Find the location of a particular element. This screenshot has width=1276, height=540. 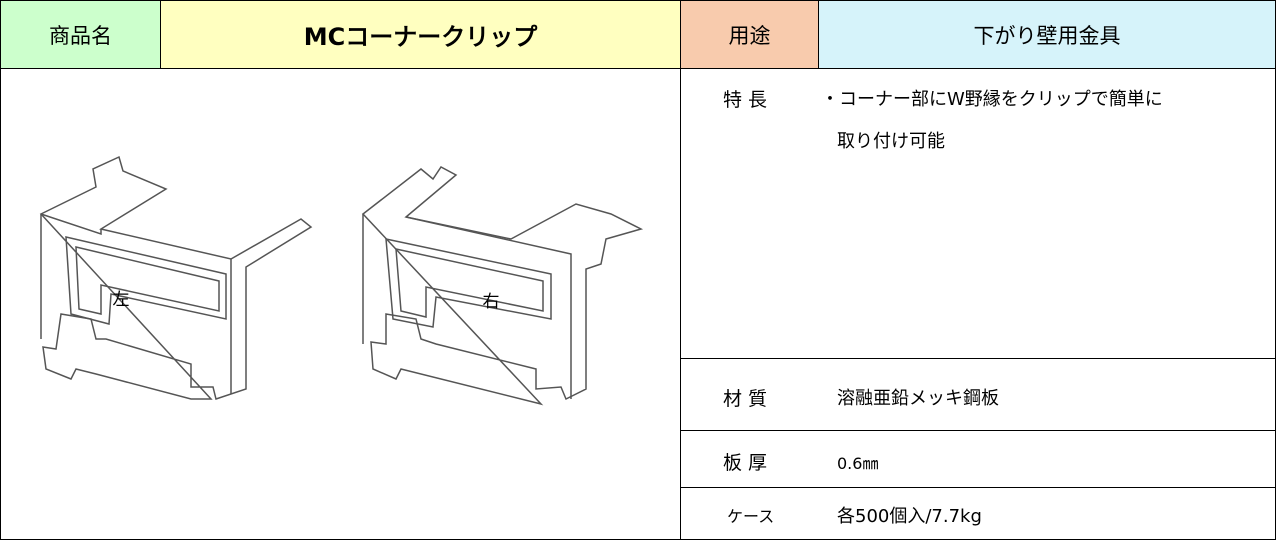

use-value-cell: 下がり壁用金具 is located at coordinates (1047, 34).